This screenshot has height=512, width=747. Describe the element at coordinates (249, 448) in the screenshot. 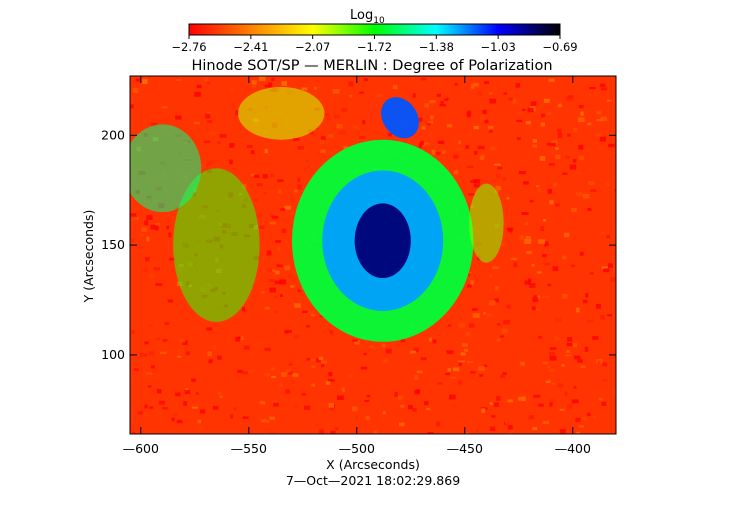

I see `x-tick-label: —550` at that location.